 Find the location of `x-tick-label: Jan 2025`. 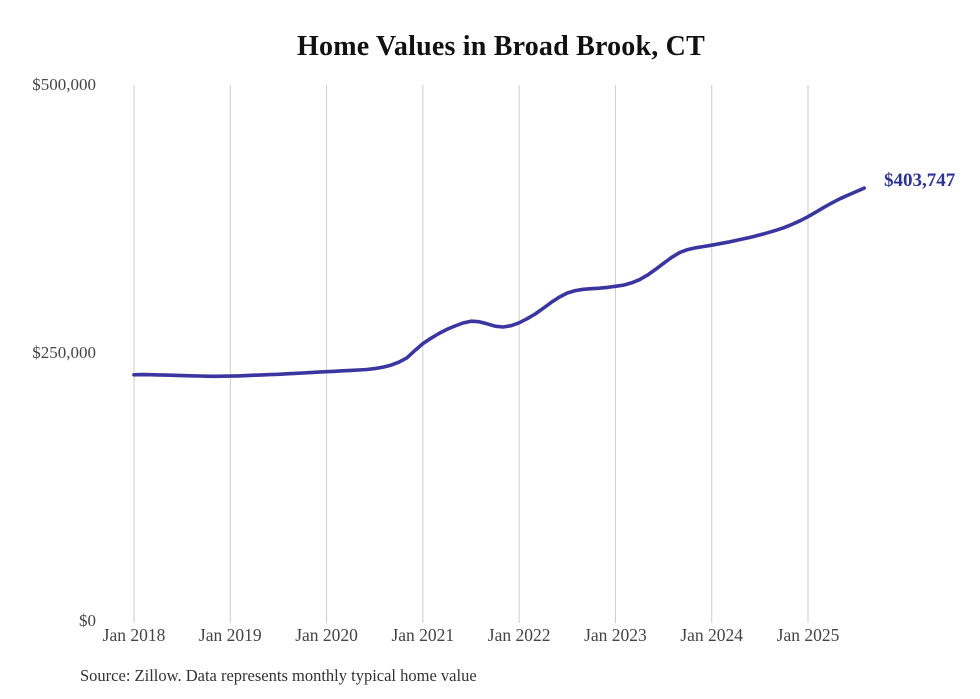

x-tick-label: Jan 2025 is located at coordinates (808, 635).